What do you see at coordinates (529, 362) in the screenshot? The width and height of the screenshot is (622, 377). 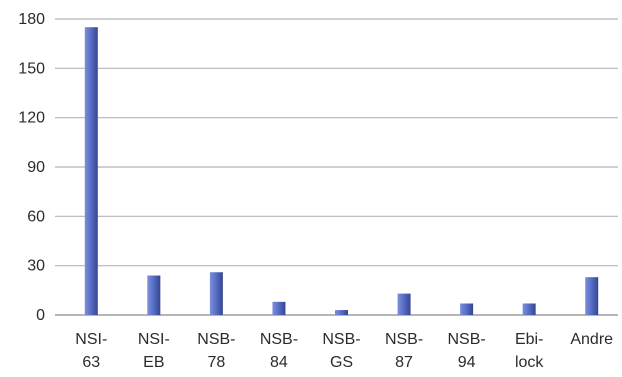 I see `x-tick-label-line: lock` at bounding box center [529, 362].